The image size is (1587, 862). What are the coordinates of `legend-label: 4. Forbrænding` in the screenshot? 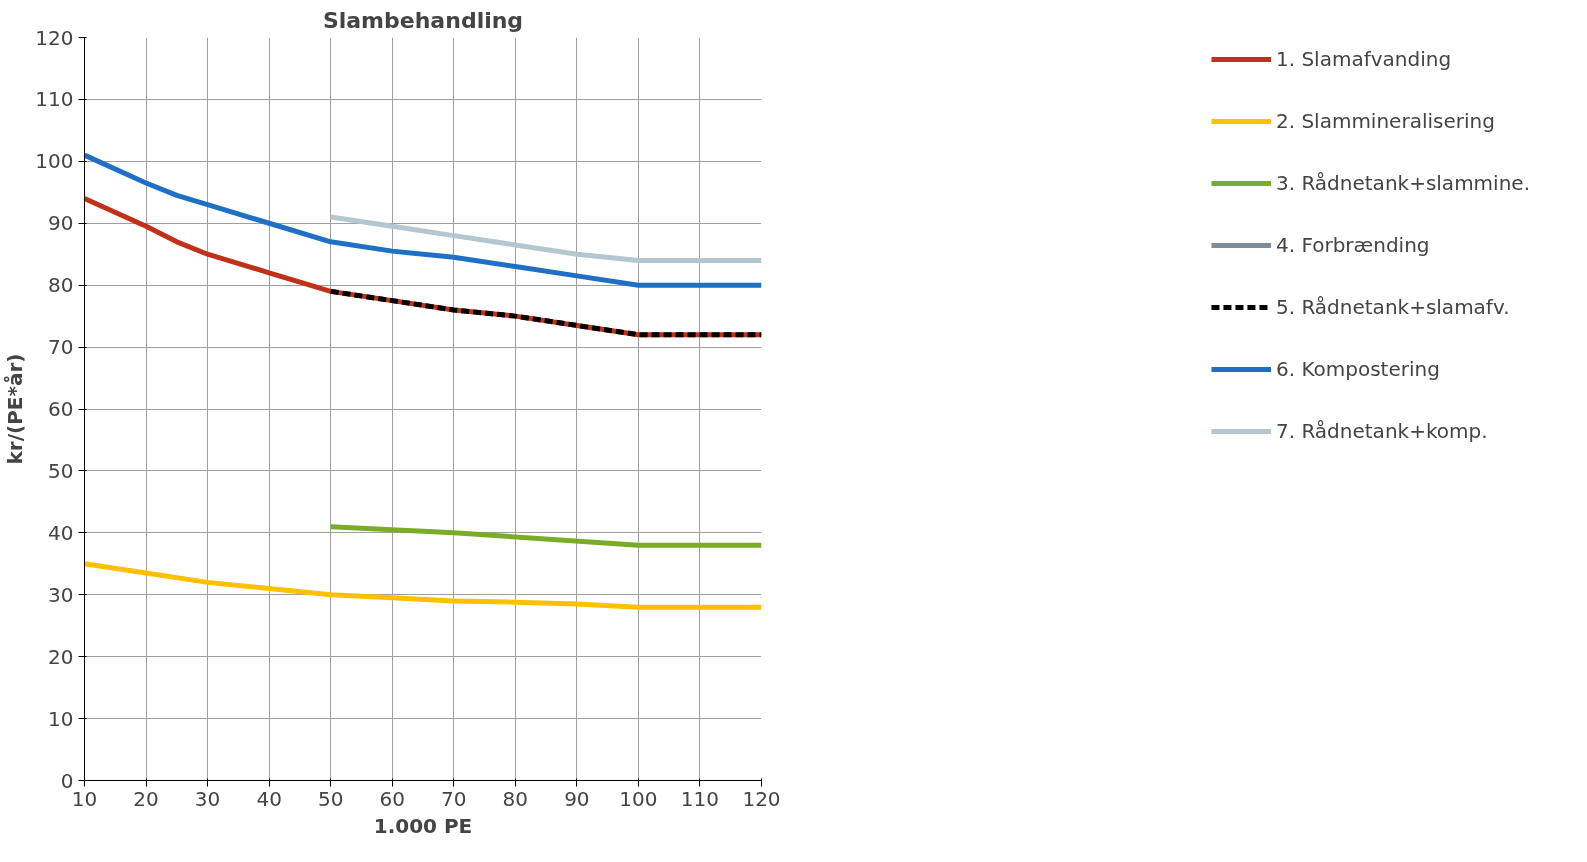 It's located at (1352, 245).